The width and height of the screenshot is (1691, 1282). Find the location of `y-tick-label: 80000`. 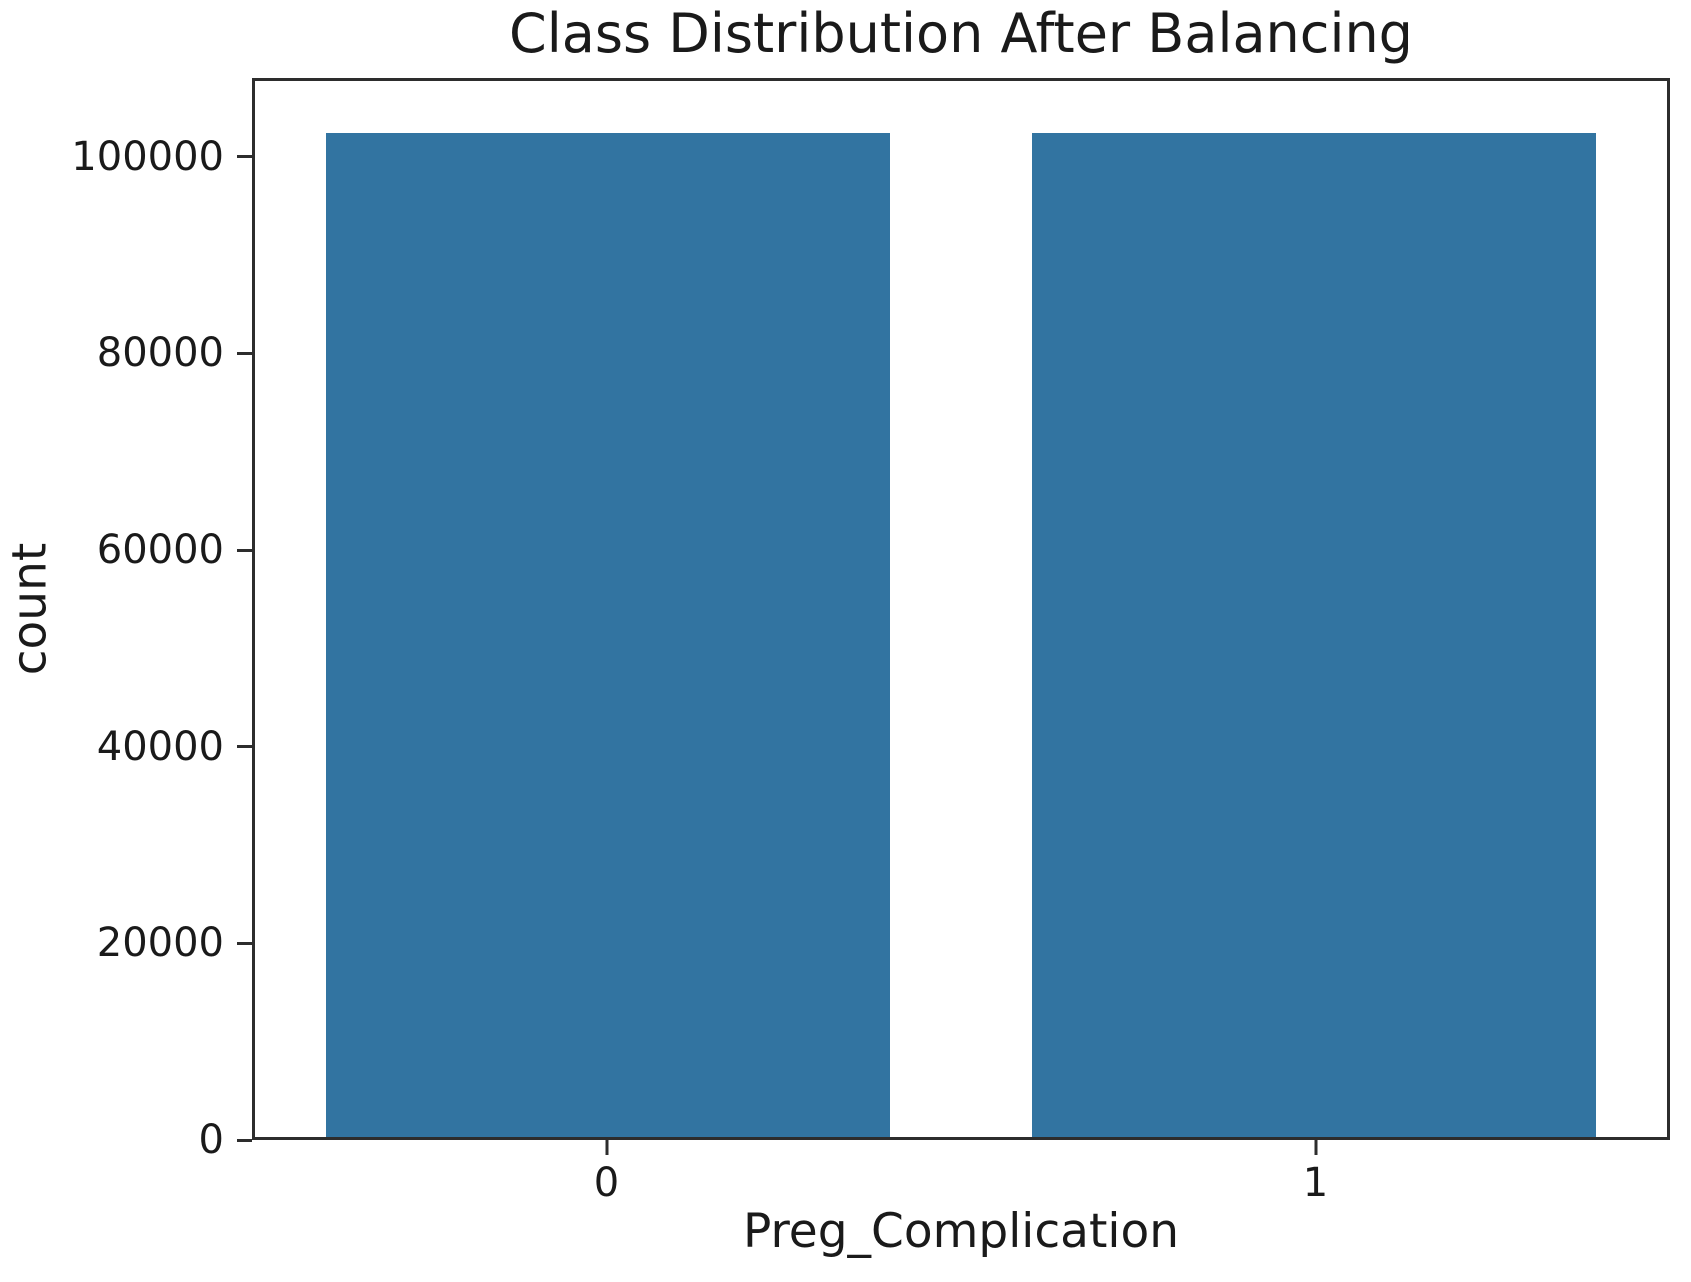

y-tick-label: 80000 is located at coordinates (160, 353).